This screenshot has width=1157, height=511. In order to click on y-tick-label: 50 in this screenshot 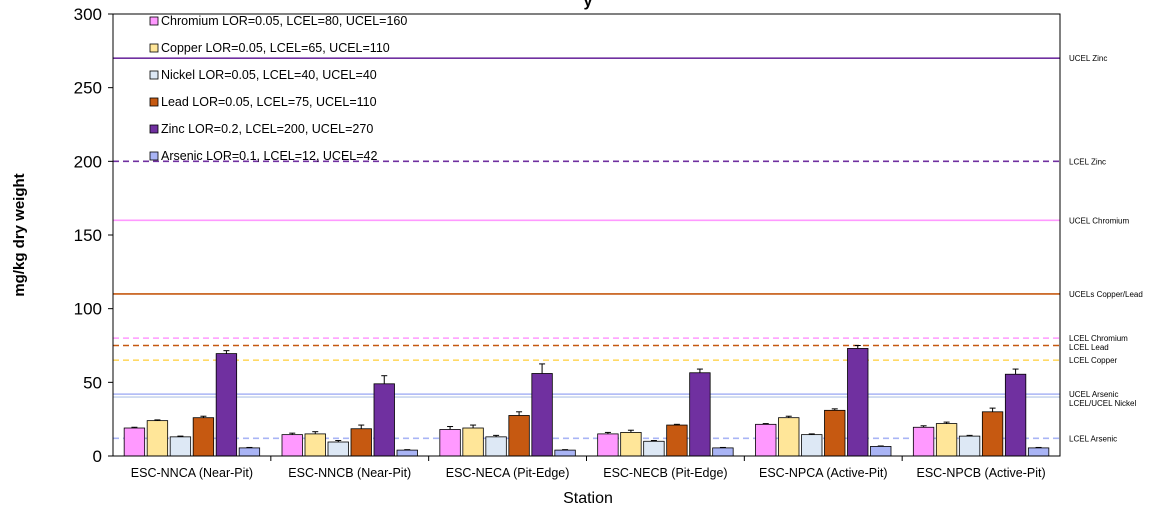, I will do `click(92, 382)`.